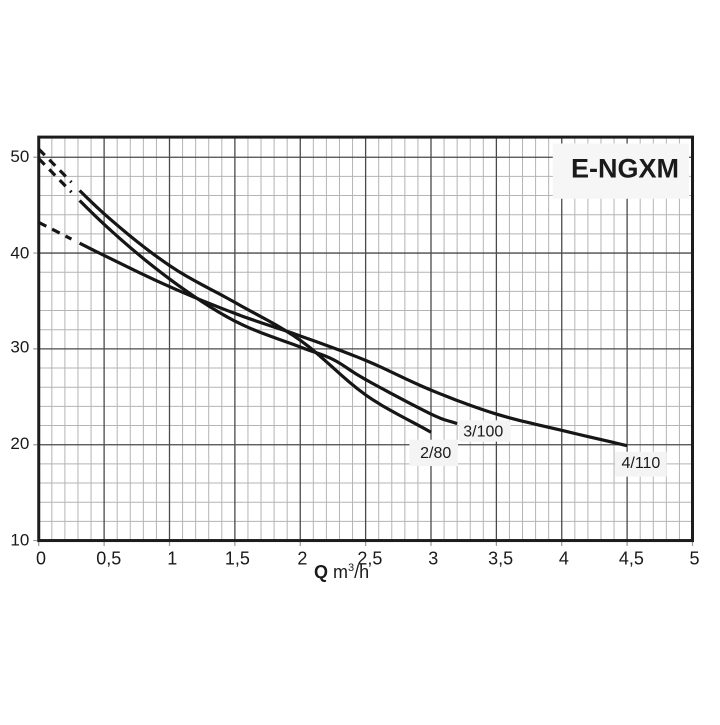 This screenshot has height=725, width=720. I want to click on svg-text: 40, so click(19, 252).